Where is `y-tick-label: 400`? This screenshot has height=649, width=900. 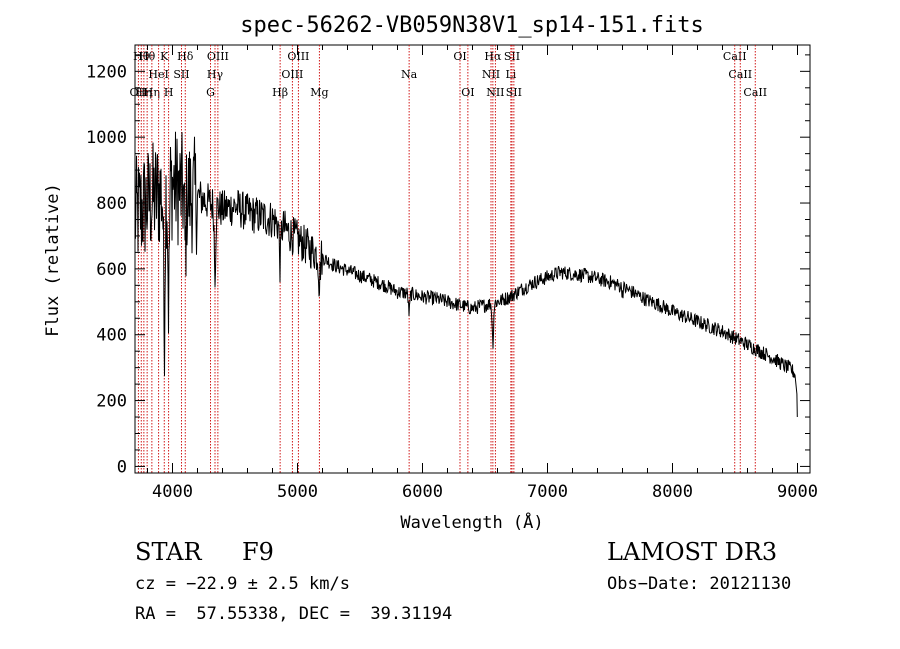 y-tick-label: 400 is located at coordinates (111, 336).